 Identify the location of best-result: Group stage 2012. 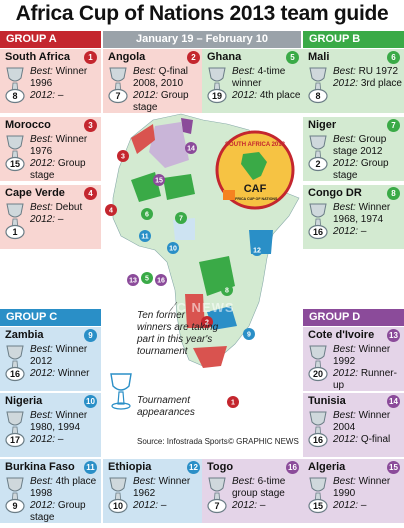
(360, 145).